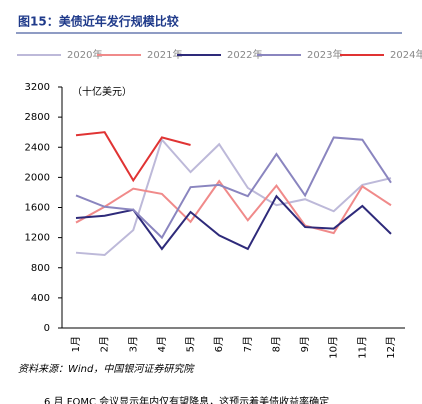  I want to click on chart-title: 图15：美债近年发行规模比较, so click(98, 21).